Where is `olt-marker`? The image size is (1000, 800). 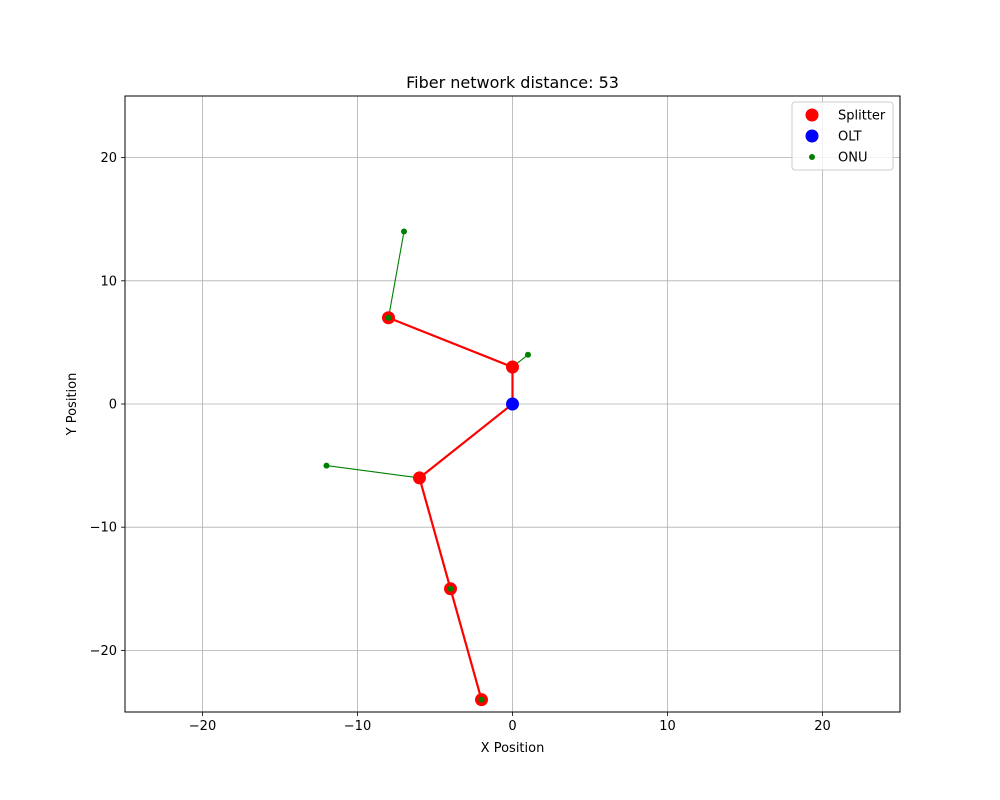
olt-marker is located at coordinates (512, 404).